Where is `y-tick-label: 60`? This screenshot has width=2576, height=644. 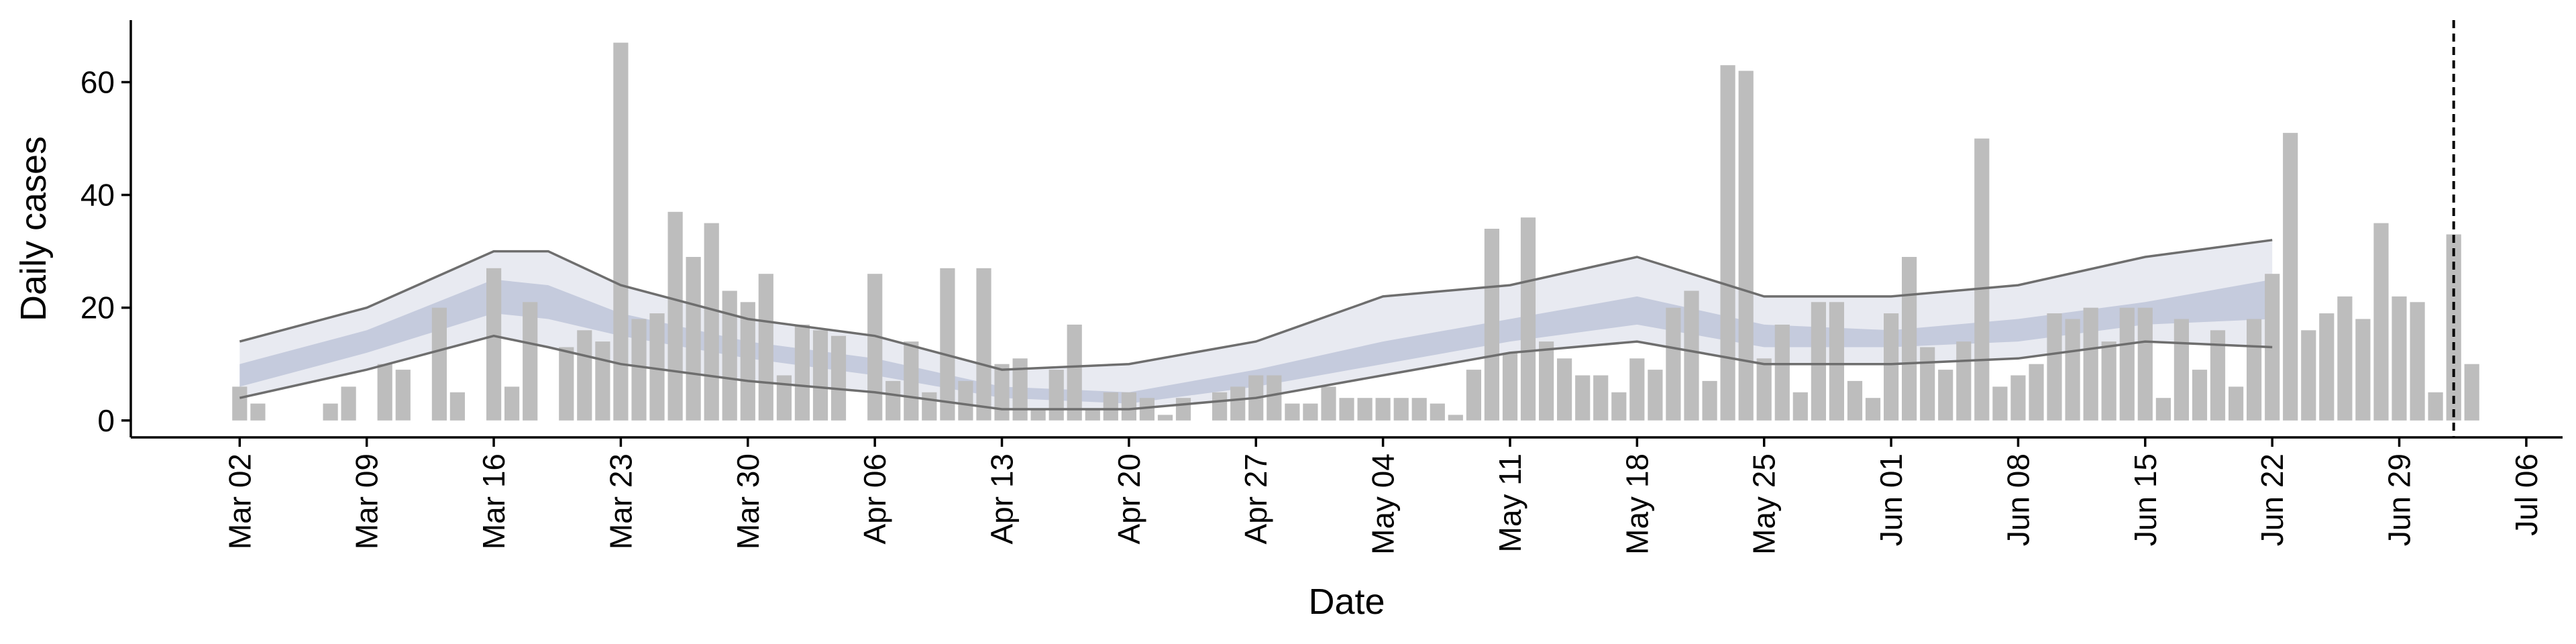
y-tick-label: 60 is located at coordinates (97, 81).